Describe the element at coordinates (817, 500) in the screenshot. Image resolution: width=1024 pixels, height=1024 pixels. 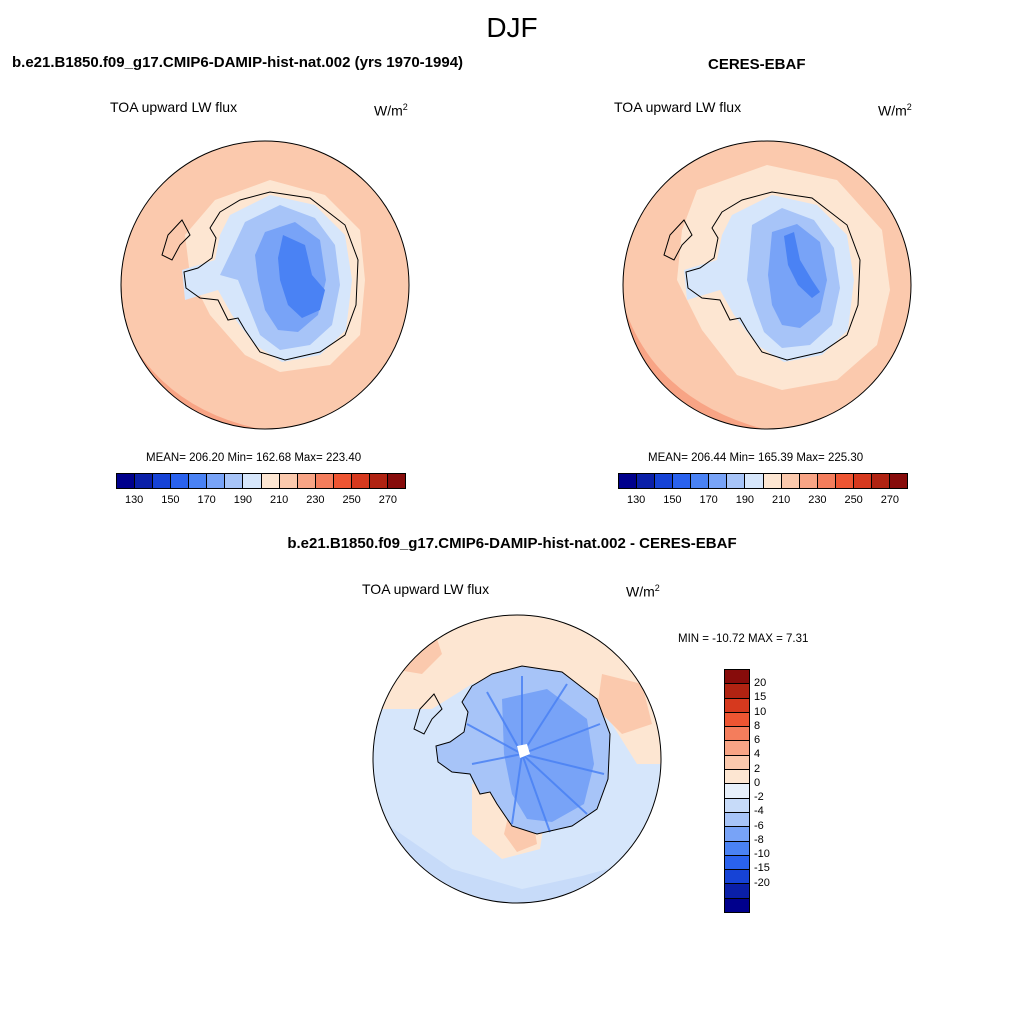
I see `colorbar-tick-label: 230` at that location.